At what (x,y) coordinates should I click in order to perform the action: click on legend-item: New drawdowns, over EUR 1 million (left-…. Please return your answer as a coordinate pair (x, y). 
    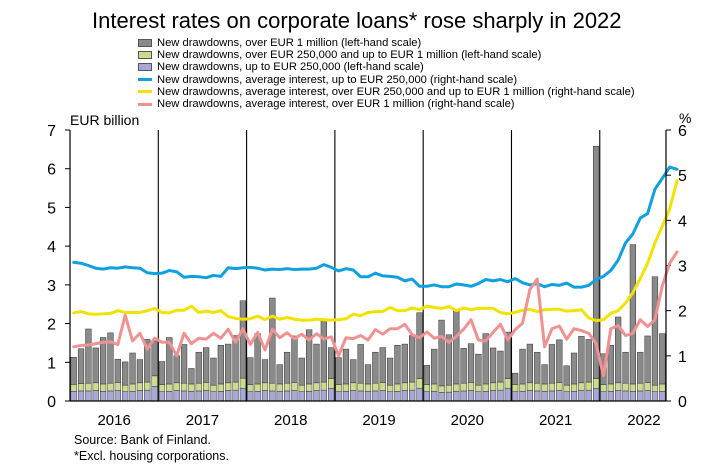
    Looking at the image, I should click on (386, 43).